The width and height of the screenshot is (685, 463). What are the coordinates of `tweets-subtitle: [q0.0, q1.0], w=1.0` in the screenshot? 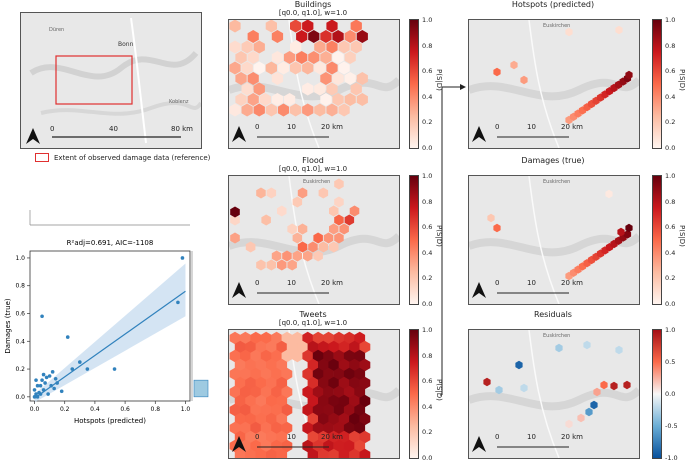 It's located at (313, 323).